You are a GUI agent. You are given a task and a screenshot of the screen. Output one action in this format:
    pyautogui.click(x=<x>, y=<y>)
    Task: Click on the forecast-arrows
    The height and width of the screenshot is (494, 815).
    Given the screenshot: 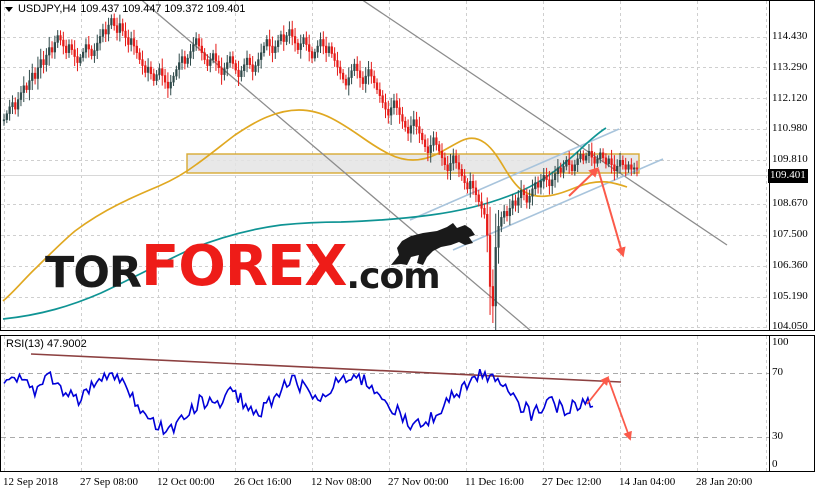 What is the action you would take?
    pyautogui.click(x=597, y=212)
    